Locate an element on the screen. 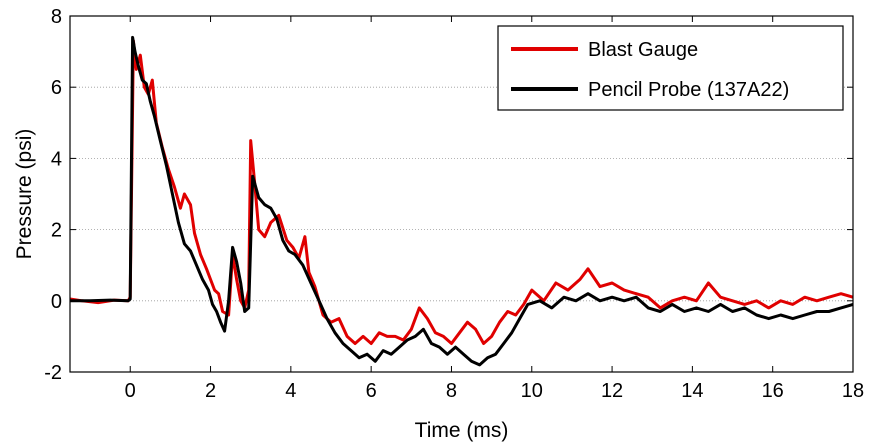  y-tick-label: 8 is located at coordinates (56, 17).